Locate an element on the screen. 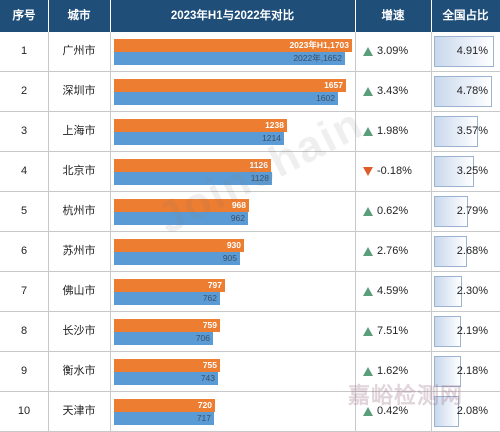 The image size is (500, 432). bar-2022: 2022年,1652 is located at coordinates (229, 58).